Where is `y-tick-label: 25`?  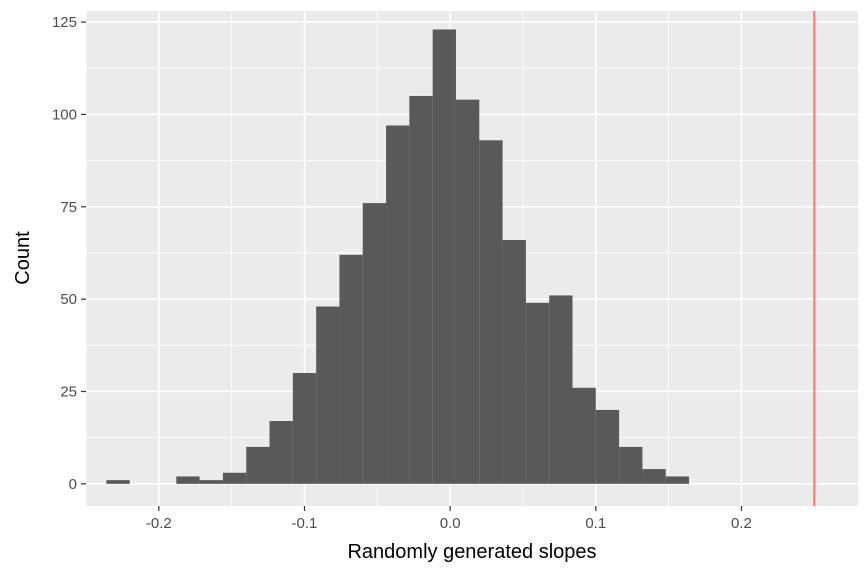
y-tick-label: 25 is located at coordinates (68, 391).